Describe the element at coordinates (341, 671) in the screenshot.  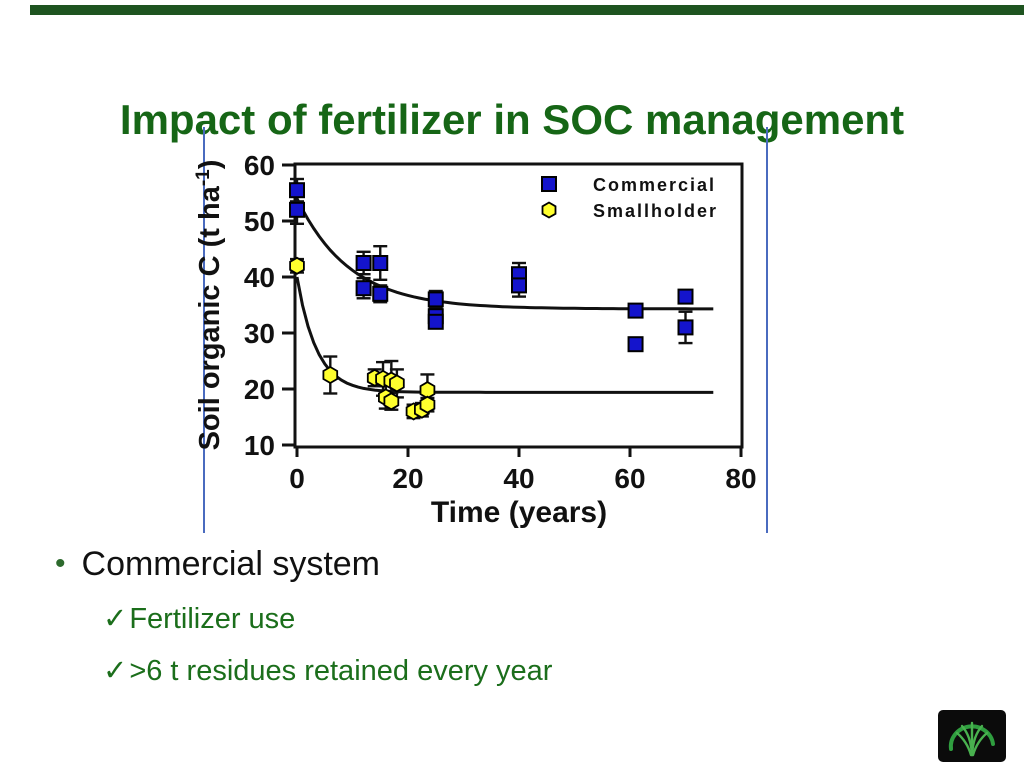
I see `check-text: >6 t residues retained every year` at that location.